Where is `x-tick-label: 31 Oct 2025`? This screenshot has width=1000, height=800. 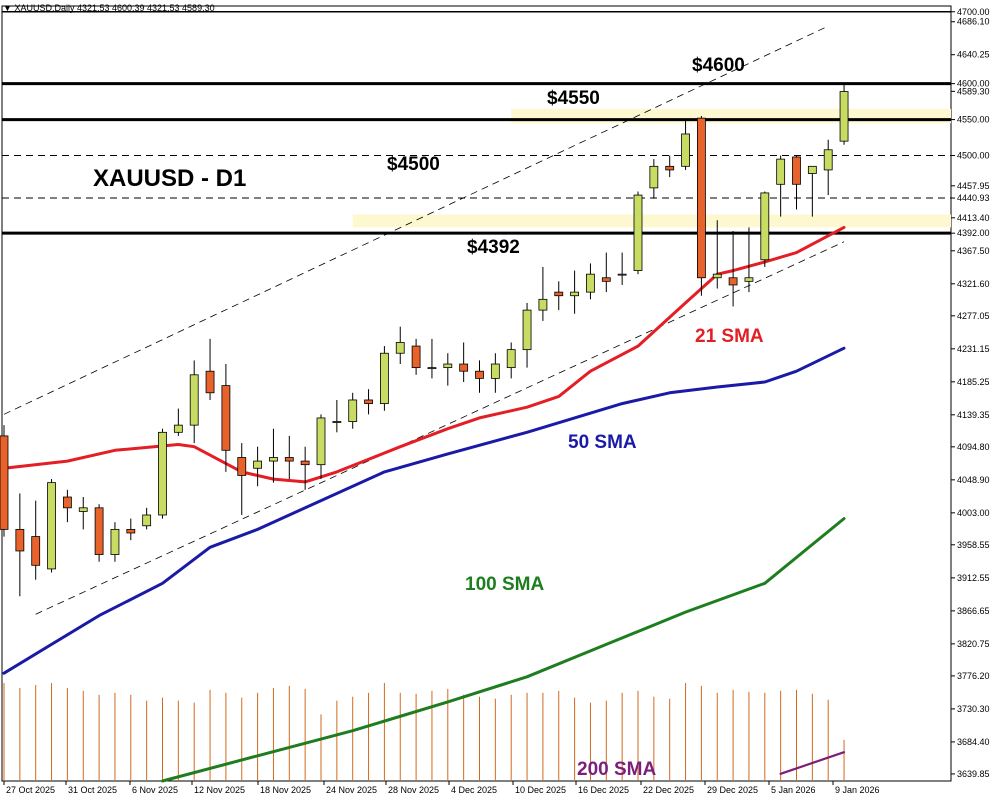 x-tick-label: 31 Oct 2025 is located at coordinates (92, 790).